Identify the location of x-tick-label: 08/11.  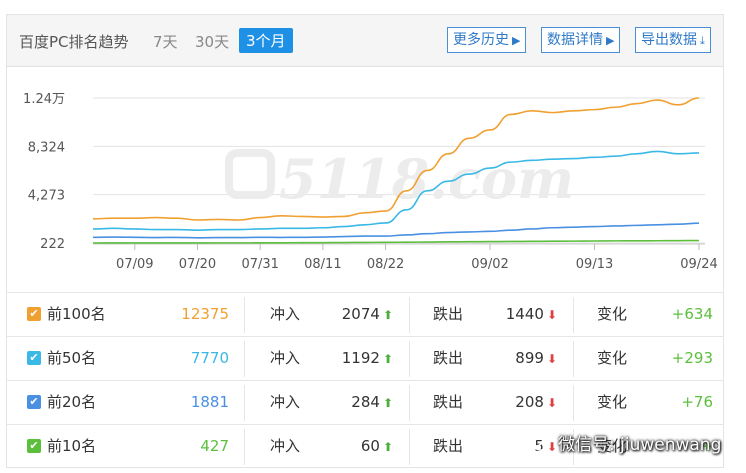
(322, 264).